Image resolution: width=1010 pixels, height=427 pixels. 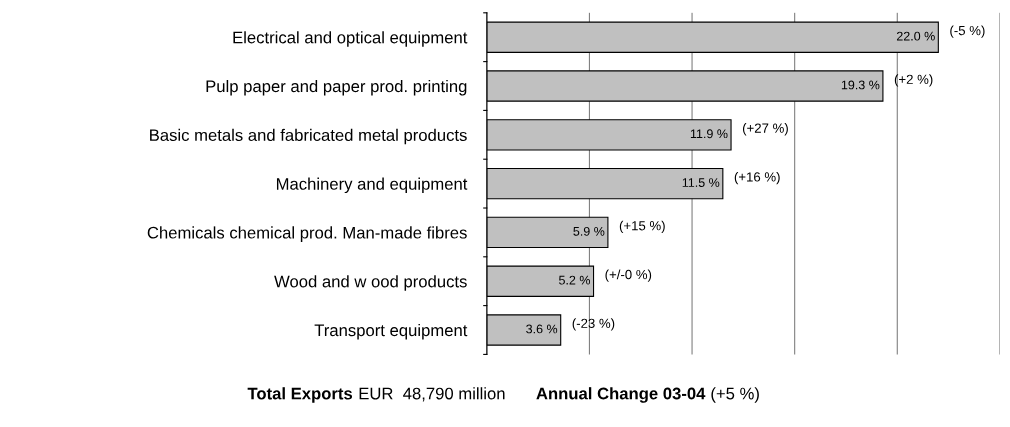 I want to click on data-label: 22.0 %, so click(x=915, y=36).